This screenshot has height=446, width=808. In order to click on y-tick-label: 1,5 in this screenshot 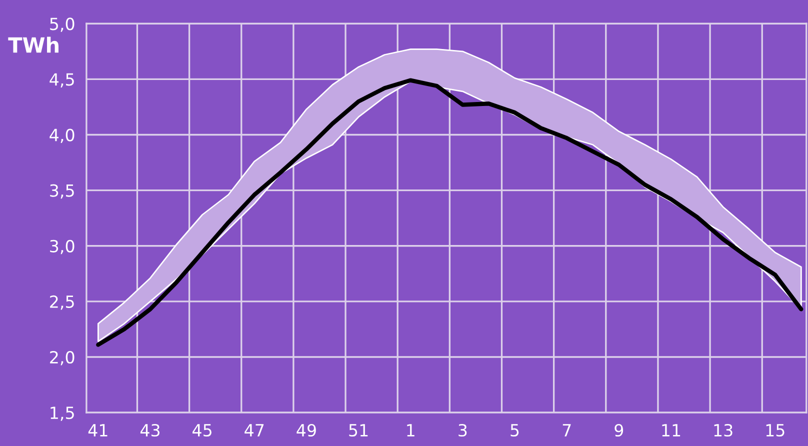, I will do `click(62, 413)`.